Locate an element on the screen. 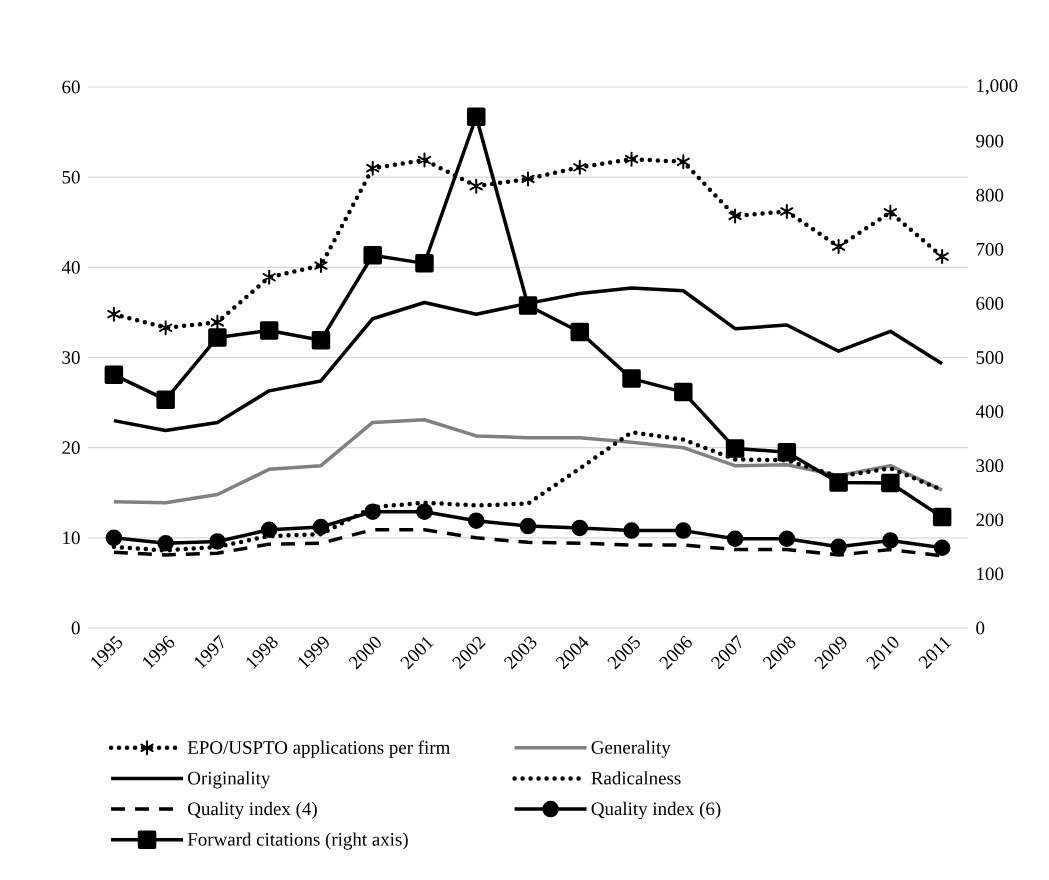  legend-label: Quality index (6) is located at coordinates (656, 810).